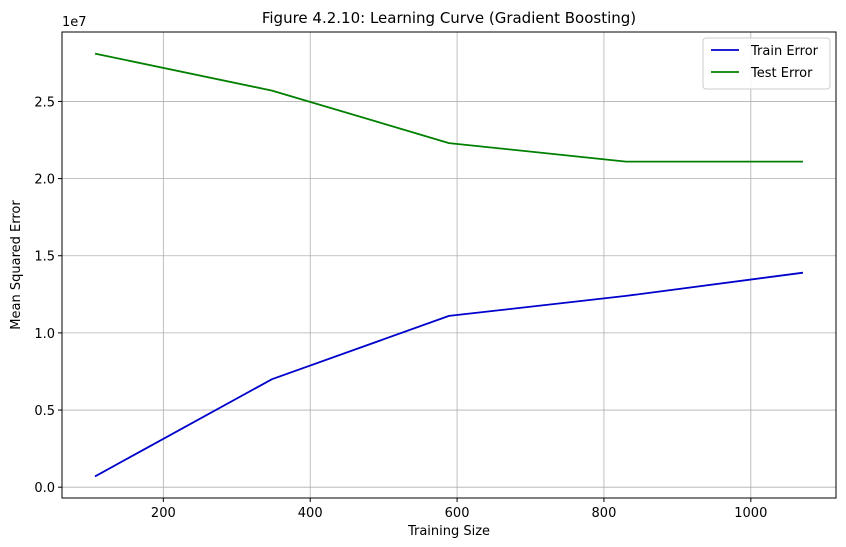 This screenshot has width=846, height=547. I want to click on legend-label-train: Train Error, so click(784, 51).